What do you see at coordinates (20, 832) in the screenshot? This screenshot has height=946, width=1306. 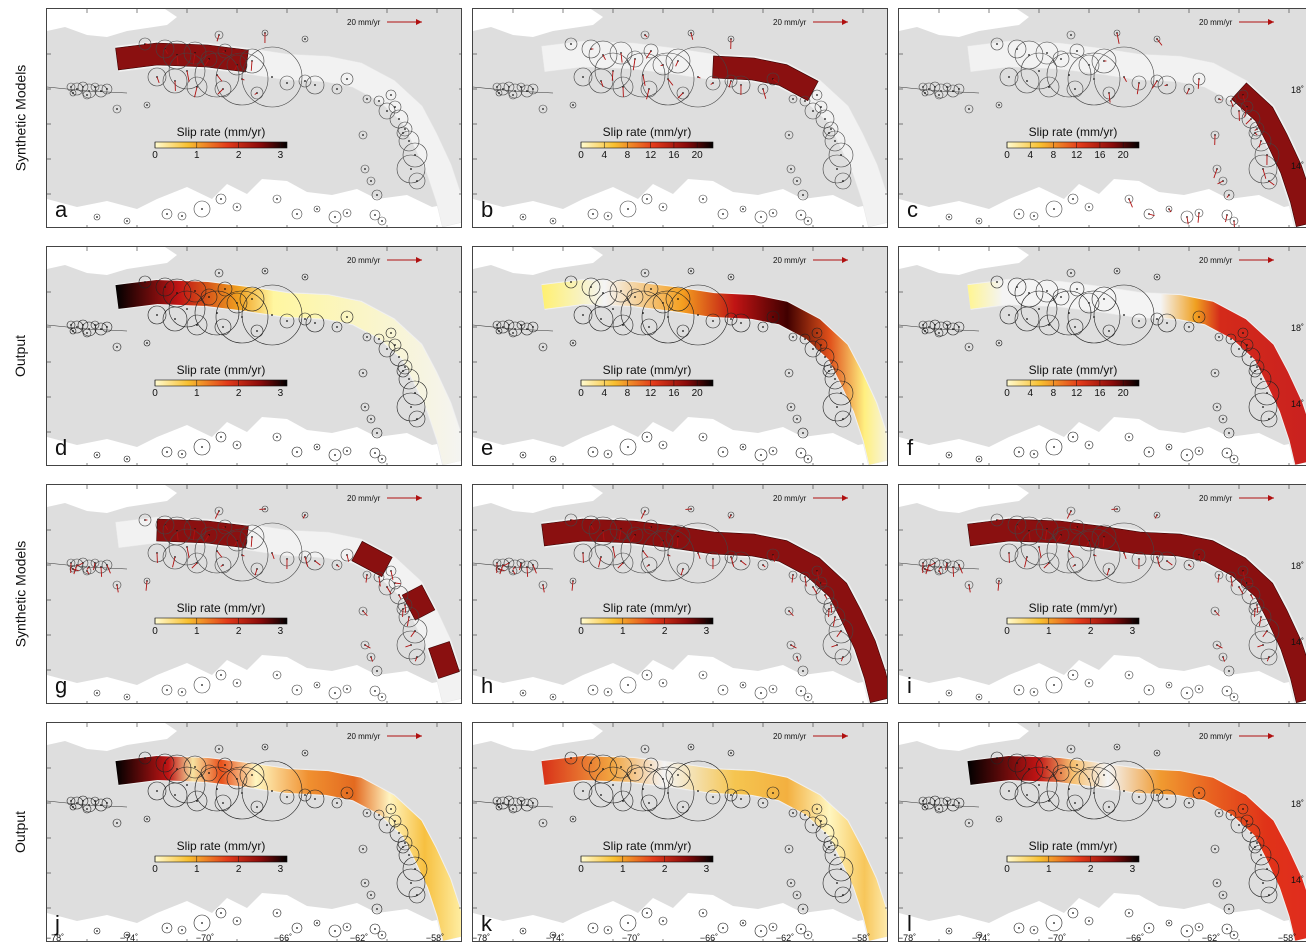 I see `row-label-text: Output` at bounding box center [20, 832].